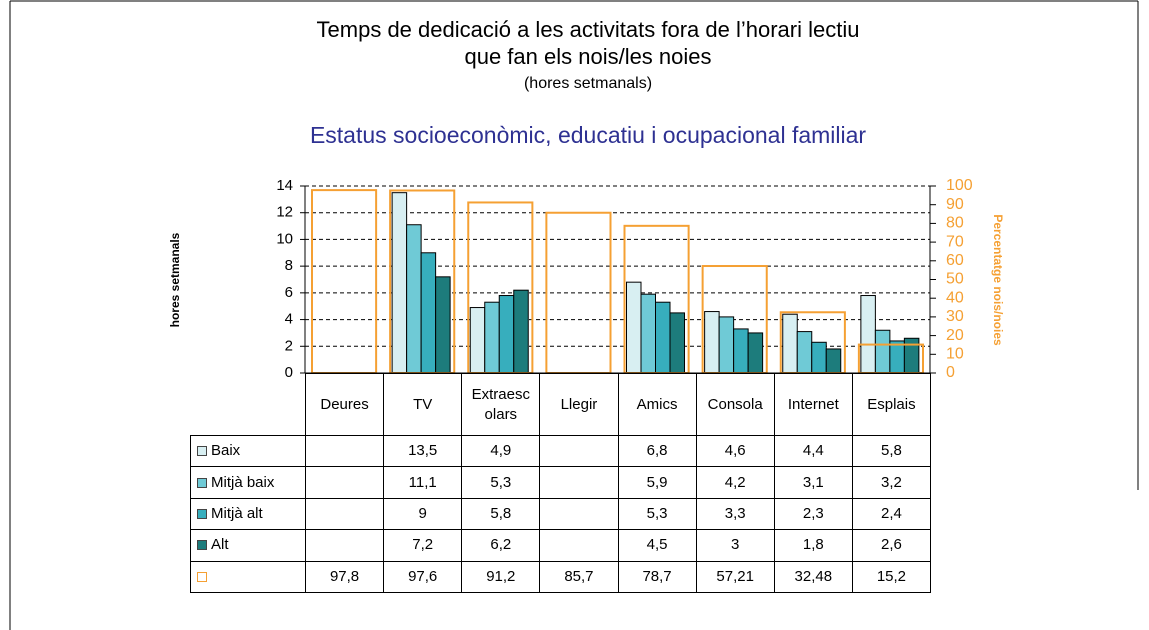  Describe the element at coordinates (579, 404) in the screenshot. I see `category-cell: Llegir` at that location.